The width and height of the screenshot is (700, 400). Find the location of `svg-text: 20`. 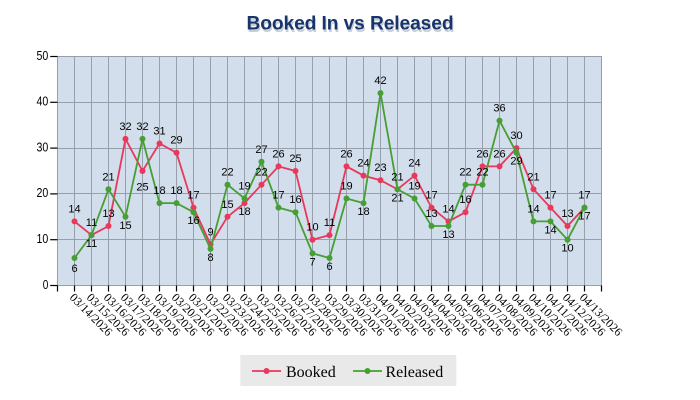

svg-text: 20 is located at coordinates (43, 192).